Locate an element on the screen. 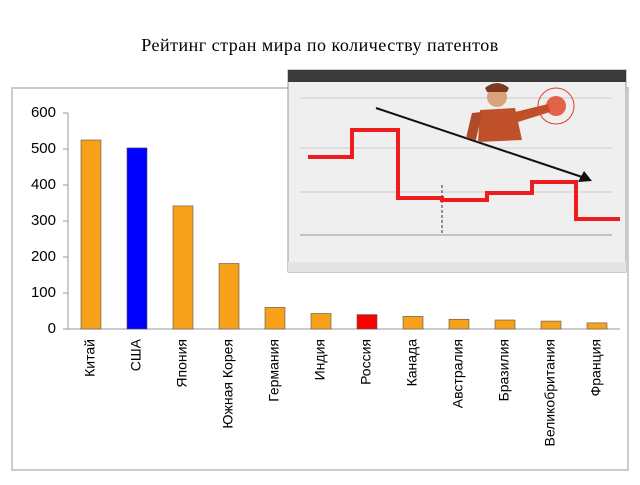  inset-figure is located at coordinates (520, 112).